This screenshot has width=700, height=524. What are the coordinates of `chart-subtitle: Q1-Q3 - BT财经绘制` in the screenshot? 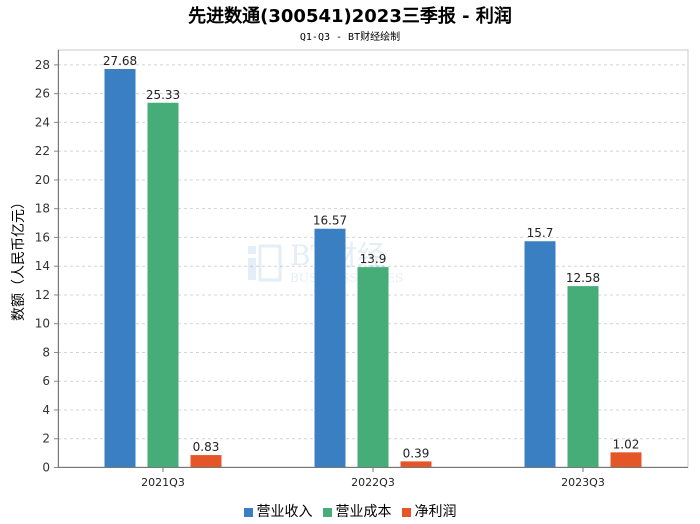 It's located at (350, 37).